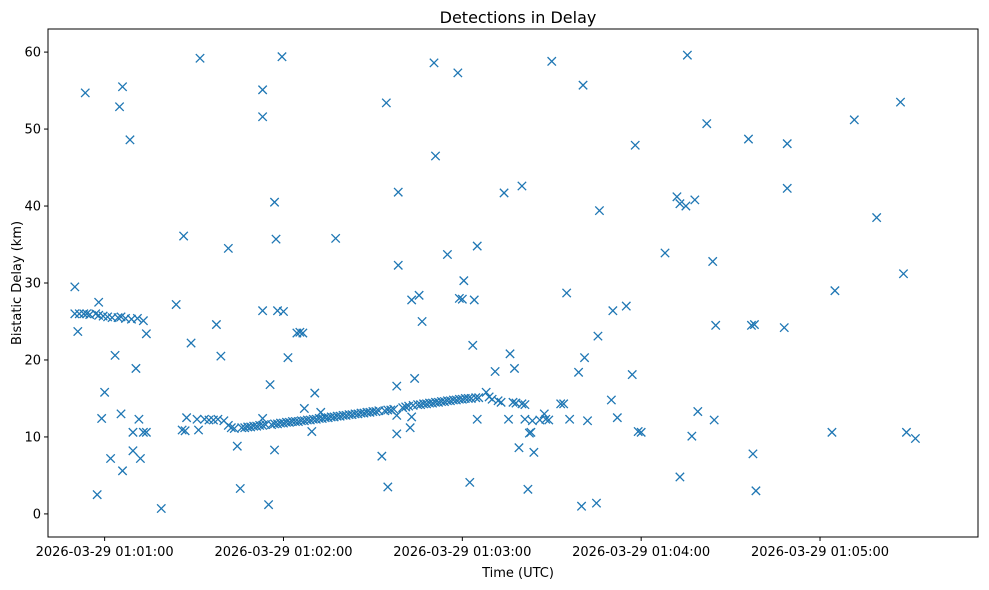 Image resolution: width=989 pixels, height=590 pixels. What do you see at coordinates (36, 284) in the screenshot?
I see `y-axis: 0 10 20 30 40 50 60` at bounding box center [36, 284].